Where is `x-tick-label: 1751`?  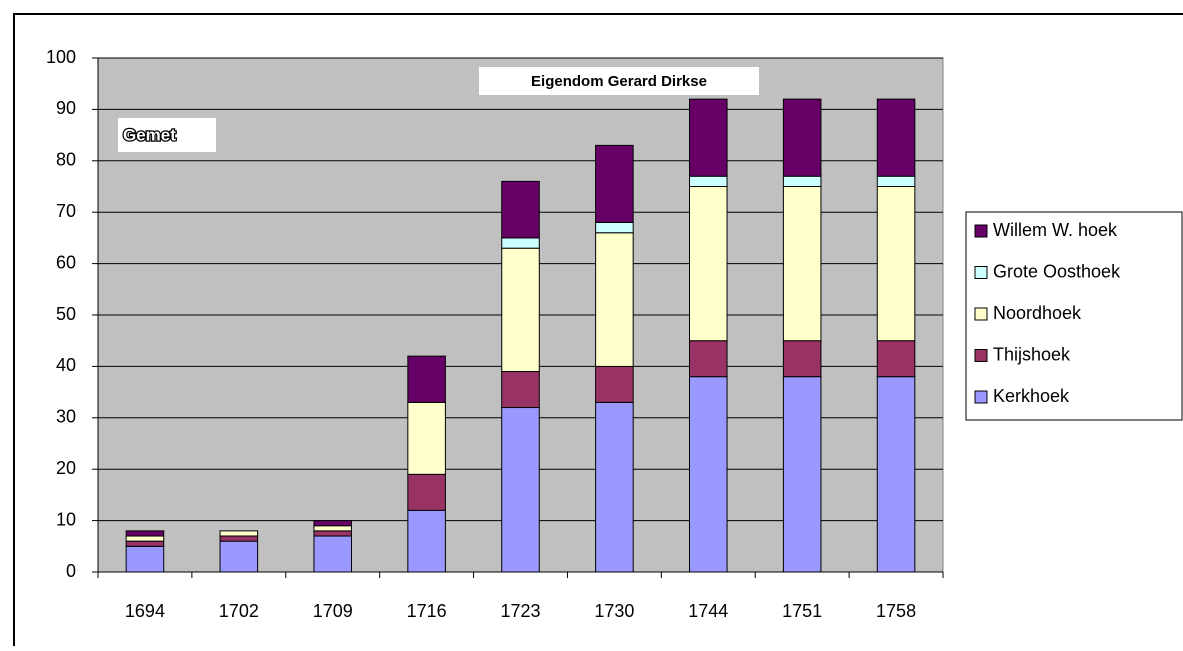 x-tick-label: 1751 is located at coordinates (802, 611).